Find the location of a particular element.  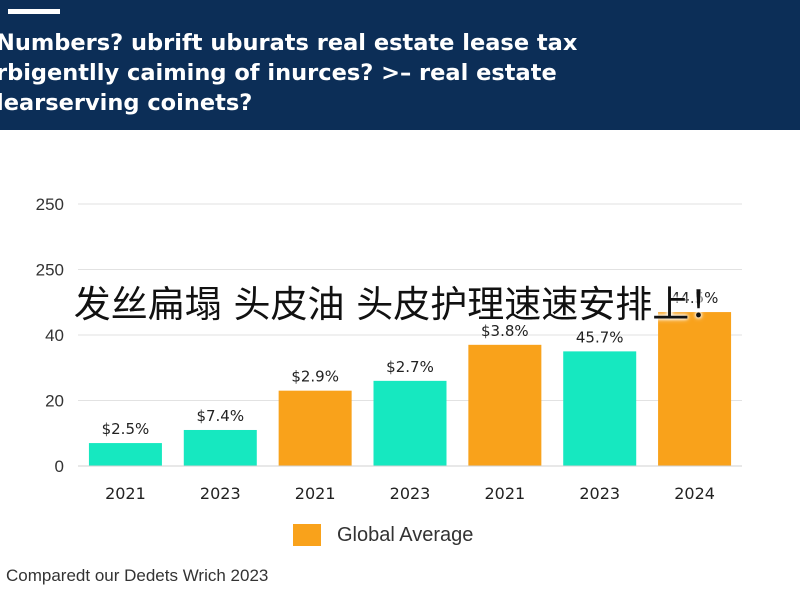

chart-title-line: learserving coinets? is located at coordinates (126, 103).